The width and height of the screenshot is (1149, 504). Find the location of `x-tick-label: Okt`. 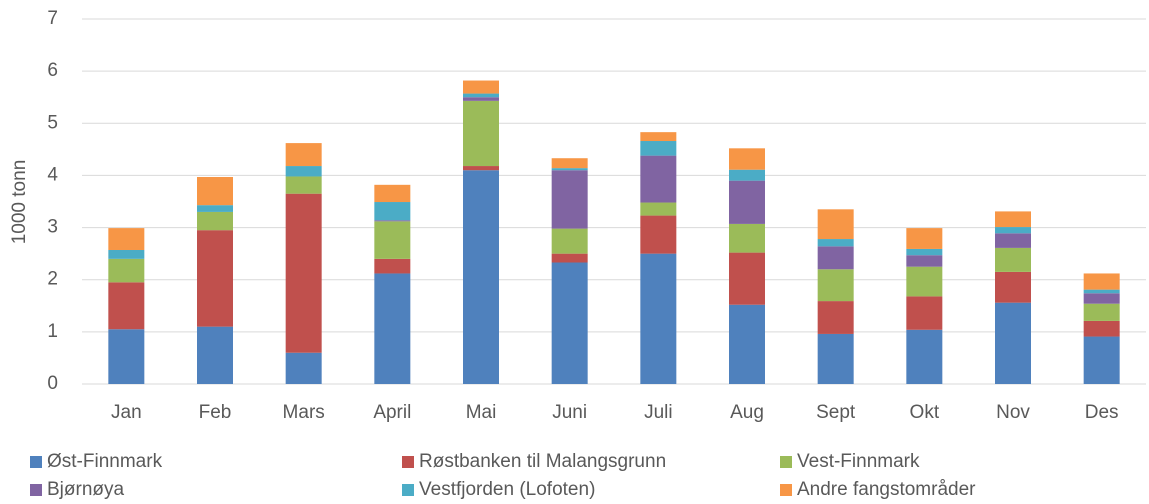

x-tick-label: Okt is located at coordinates (925, 412).